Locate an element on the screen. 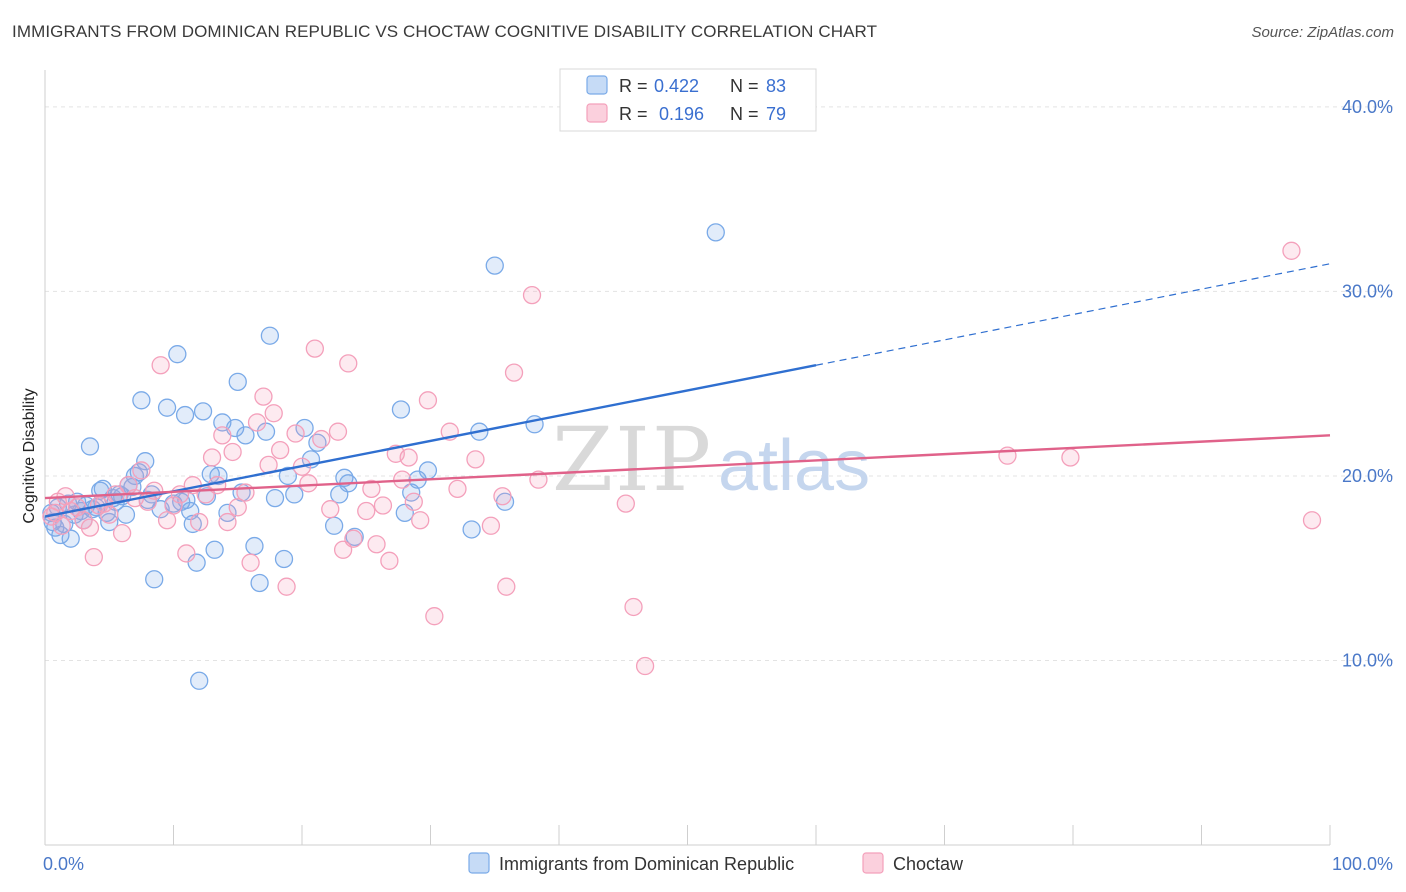 The height and width of the screenshot is (892, 1406). x-tick-label-max: 100.0% is located at coordinates (1362, 864).